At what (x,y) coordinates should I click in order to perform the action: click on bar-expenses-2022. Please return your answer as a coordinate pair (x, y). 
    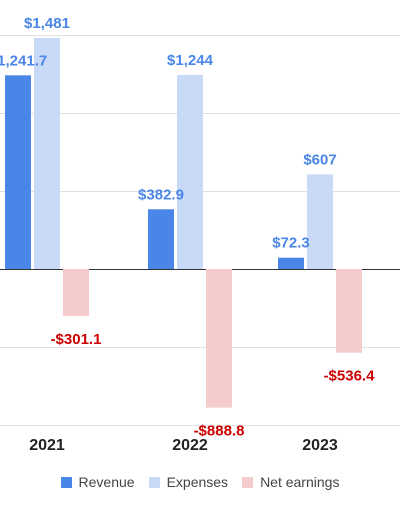
    Looking at the image, I should click on (190, 171).